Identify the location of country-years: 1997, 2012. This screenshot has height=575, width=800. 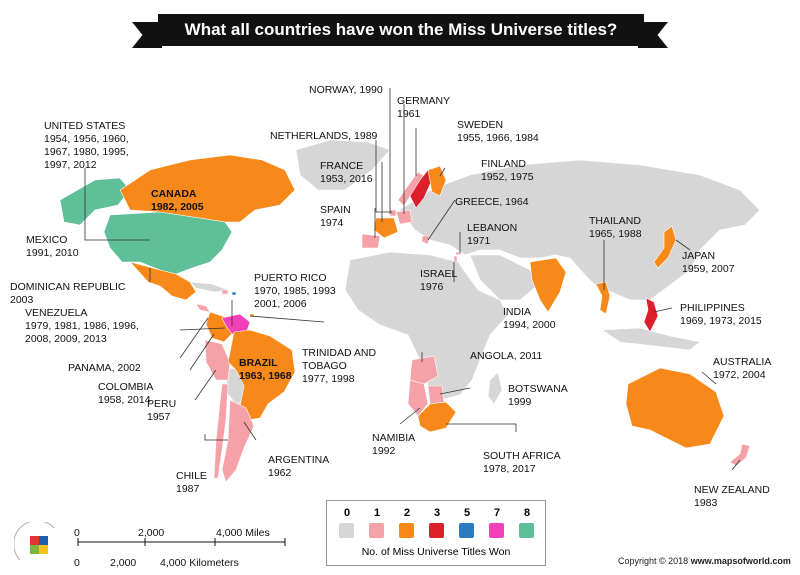
(70, 165).